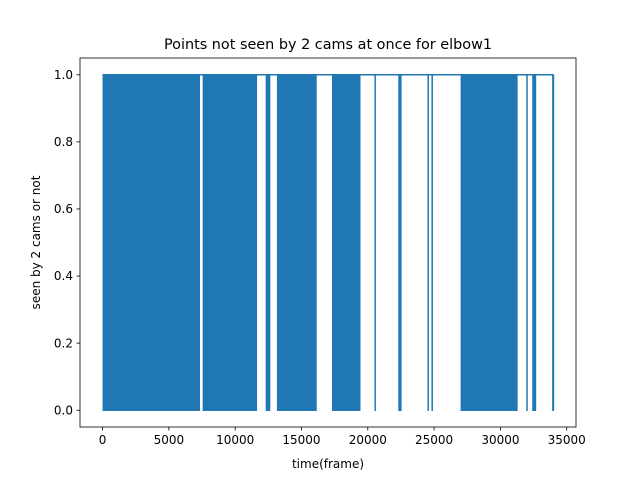 Image resolution: width=640 pixels, height=480 pixels. I want to click on y-tick-label: 1.0, so click(63, 75).